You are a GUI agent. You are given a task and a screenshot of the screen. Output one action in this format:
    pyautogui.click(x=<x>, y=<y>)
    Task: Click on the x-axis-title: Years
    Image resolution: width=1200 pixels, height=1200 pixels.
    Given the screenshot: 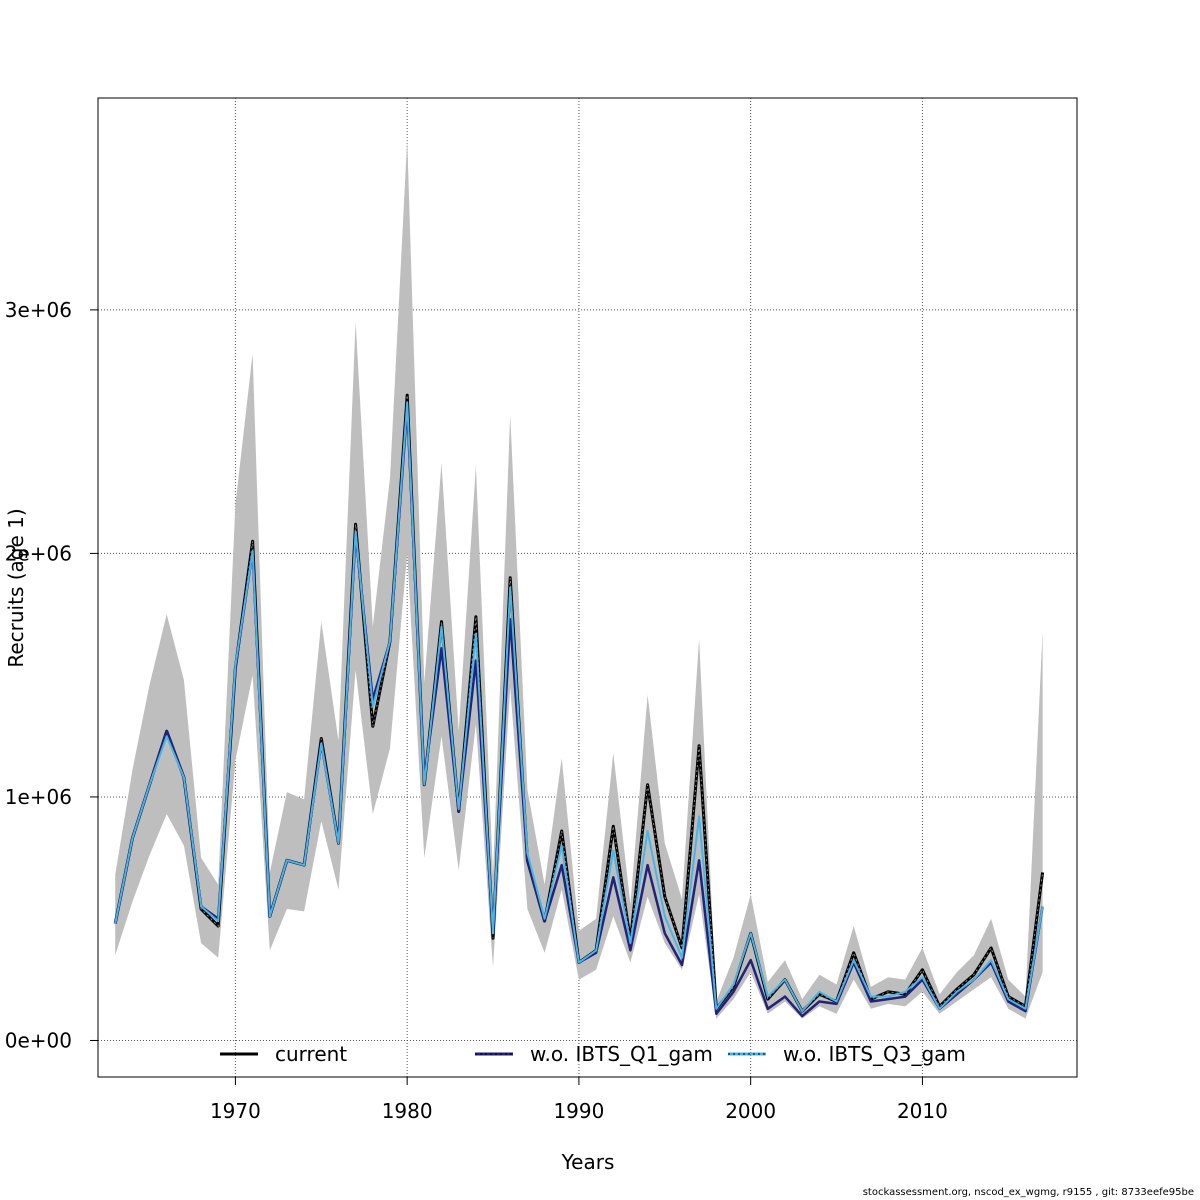 What is the action you would take?
    pyautogui.click(x=588, y=1162)
    